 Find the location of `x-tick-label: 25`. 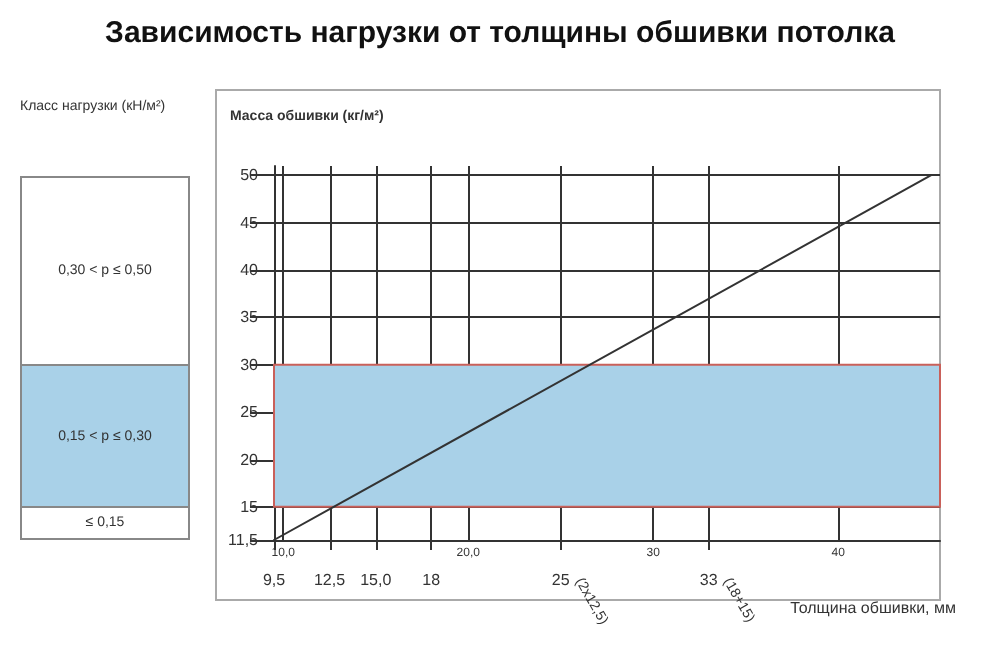

x-tick-label: 25 is located at coordinates (561, 580).